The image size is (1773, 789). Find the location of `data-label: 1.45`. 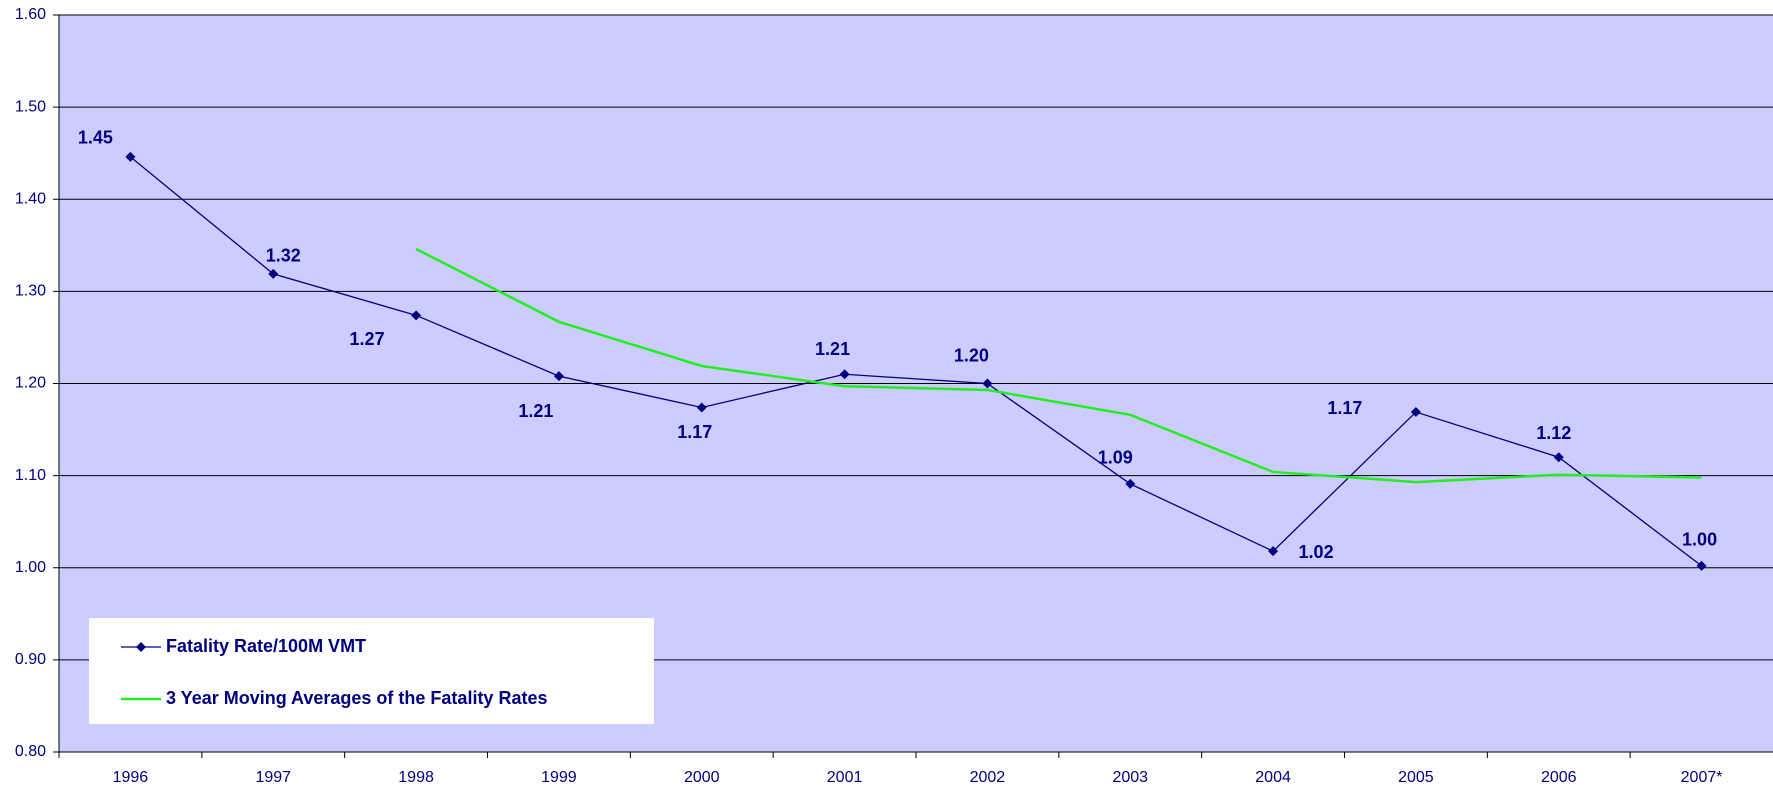

data-label: 1.45 is located at coordinates (95, 138).